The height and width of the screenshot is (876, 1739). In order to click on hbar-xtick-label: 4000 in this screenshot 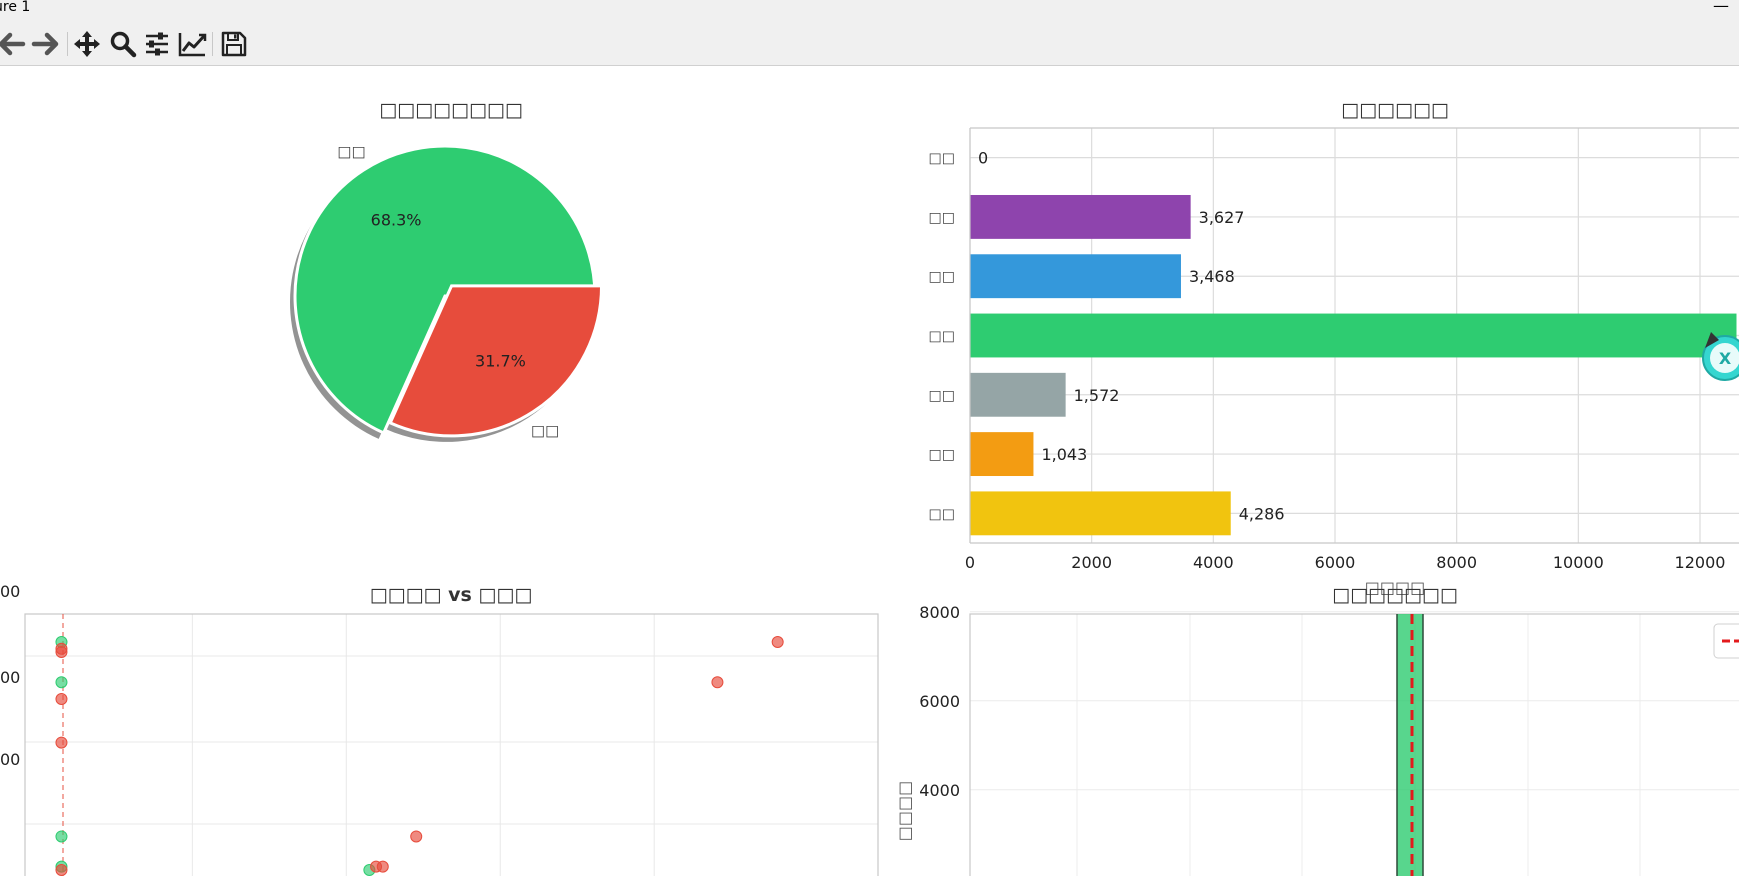, I will do `click(1213, 562)`.